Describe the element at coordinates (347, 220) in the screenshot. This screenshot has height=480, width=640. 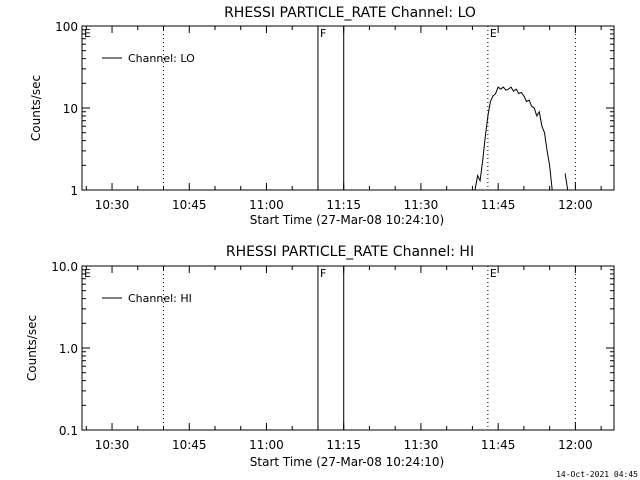
I see `x-axis-label-lo: Start Time (27-Mar-08 10:24:10)` at that location.